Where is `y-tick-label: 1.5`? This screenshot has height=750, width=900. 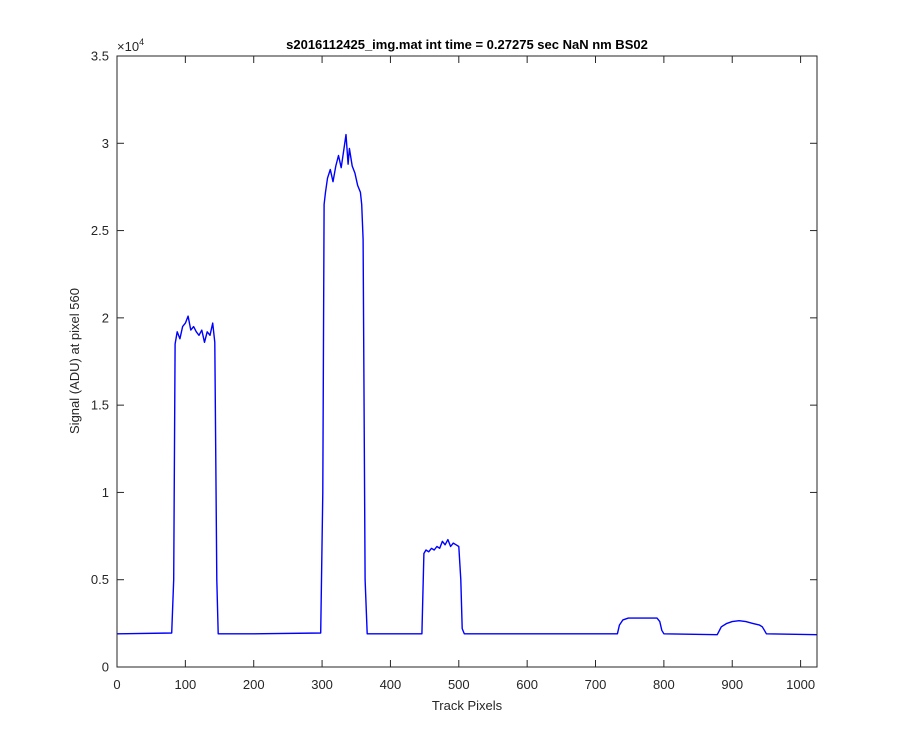
y-tick-label: 1.5 is located at coordinates (100, 405).